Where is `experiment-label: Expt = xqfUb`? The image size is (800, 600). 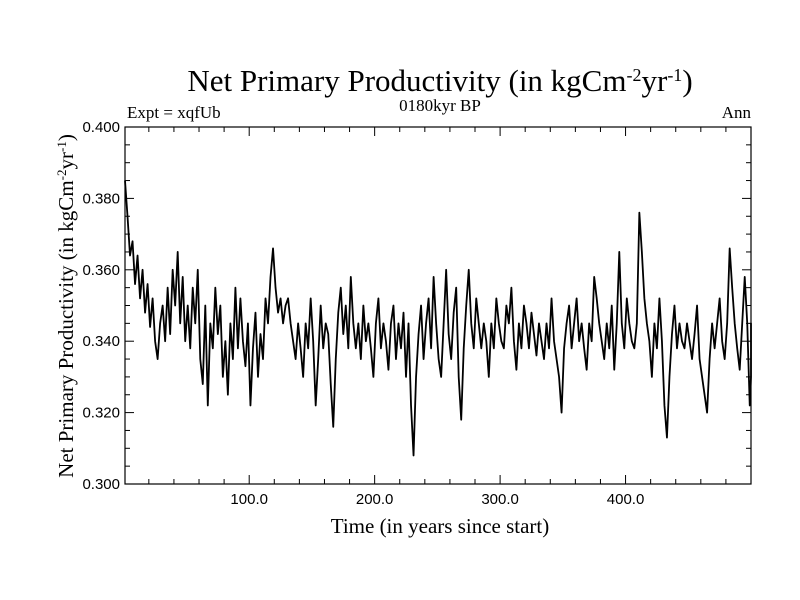 experiment-label: Expt = xqfUb is located at coordinates (174, 112).